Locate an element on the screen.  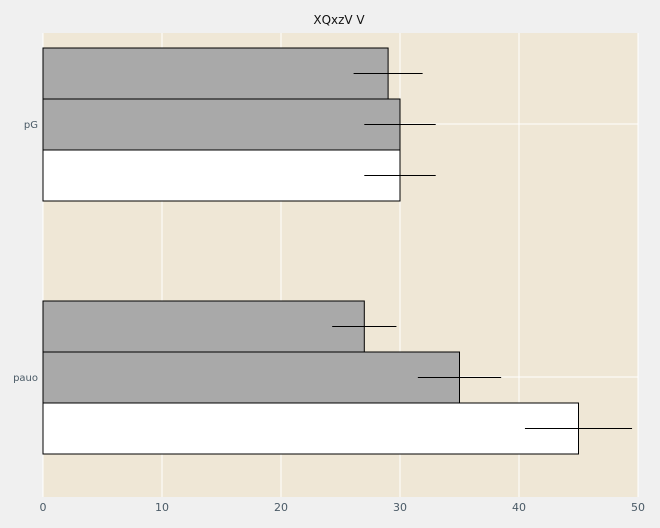
chart-title: XQxzV V is located at coordinates (339, 20).